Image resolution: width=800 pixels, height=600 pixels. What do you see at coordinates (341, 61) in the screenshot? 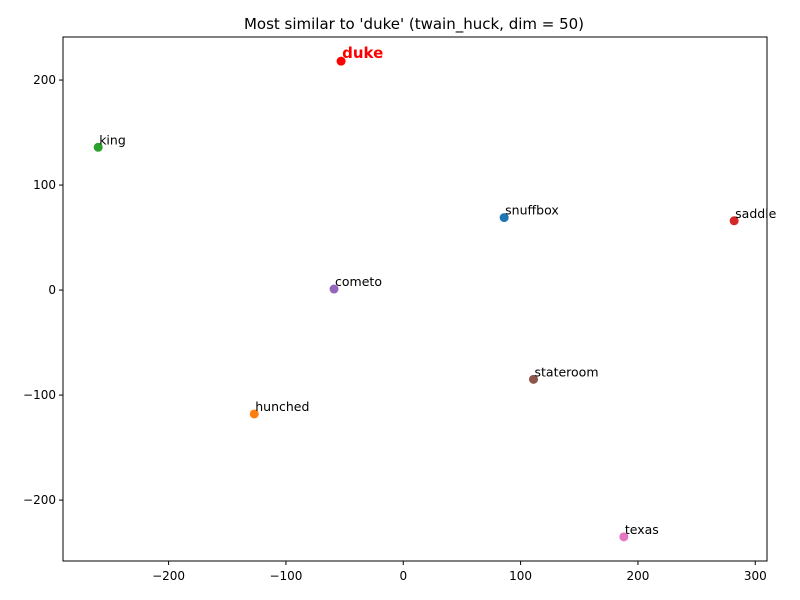
I see `data-point-duke` at bounding box center [341, 61].